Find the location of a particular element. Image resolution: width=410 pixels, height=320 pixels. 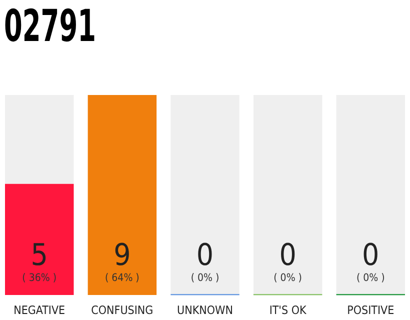

data-label: 5 is located at coordinates (39, 255).